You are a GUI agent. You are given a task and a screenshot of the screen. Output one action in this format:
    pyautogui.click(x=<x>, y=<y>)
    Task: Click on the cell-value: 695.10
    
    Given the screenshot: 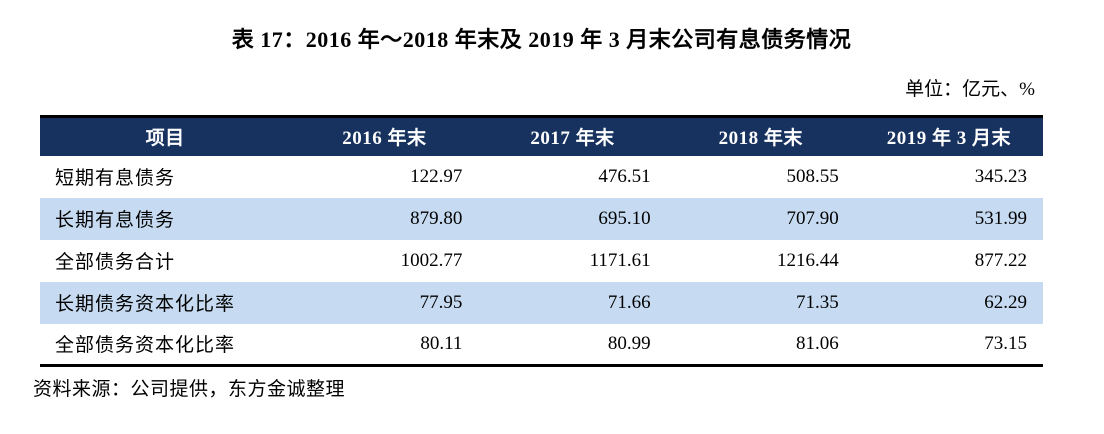 What is the action you would take?
    pyautogui.click(x=624, y=218)
    